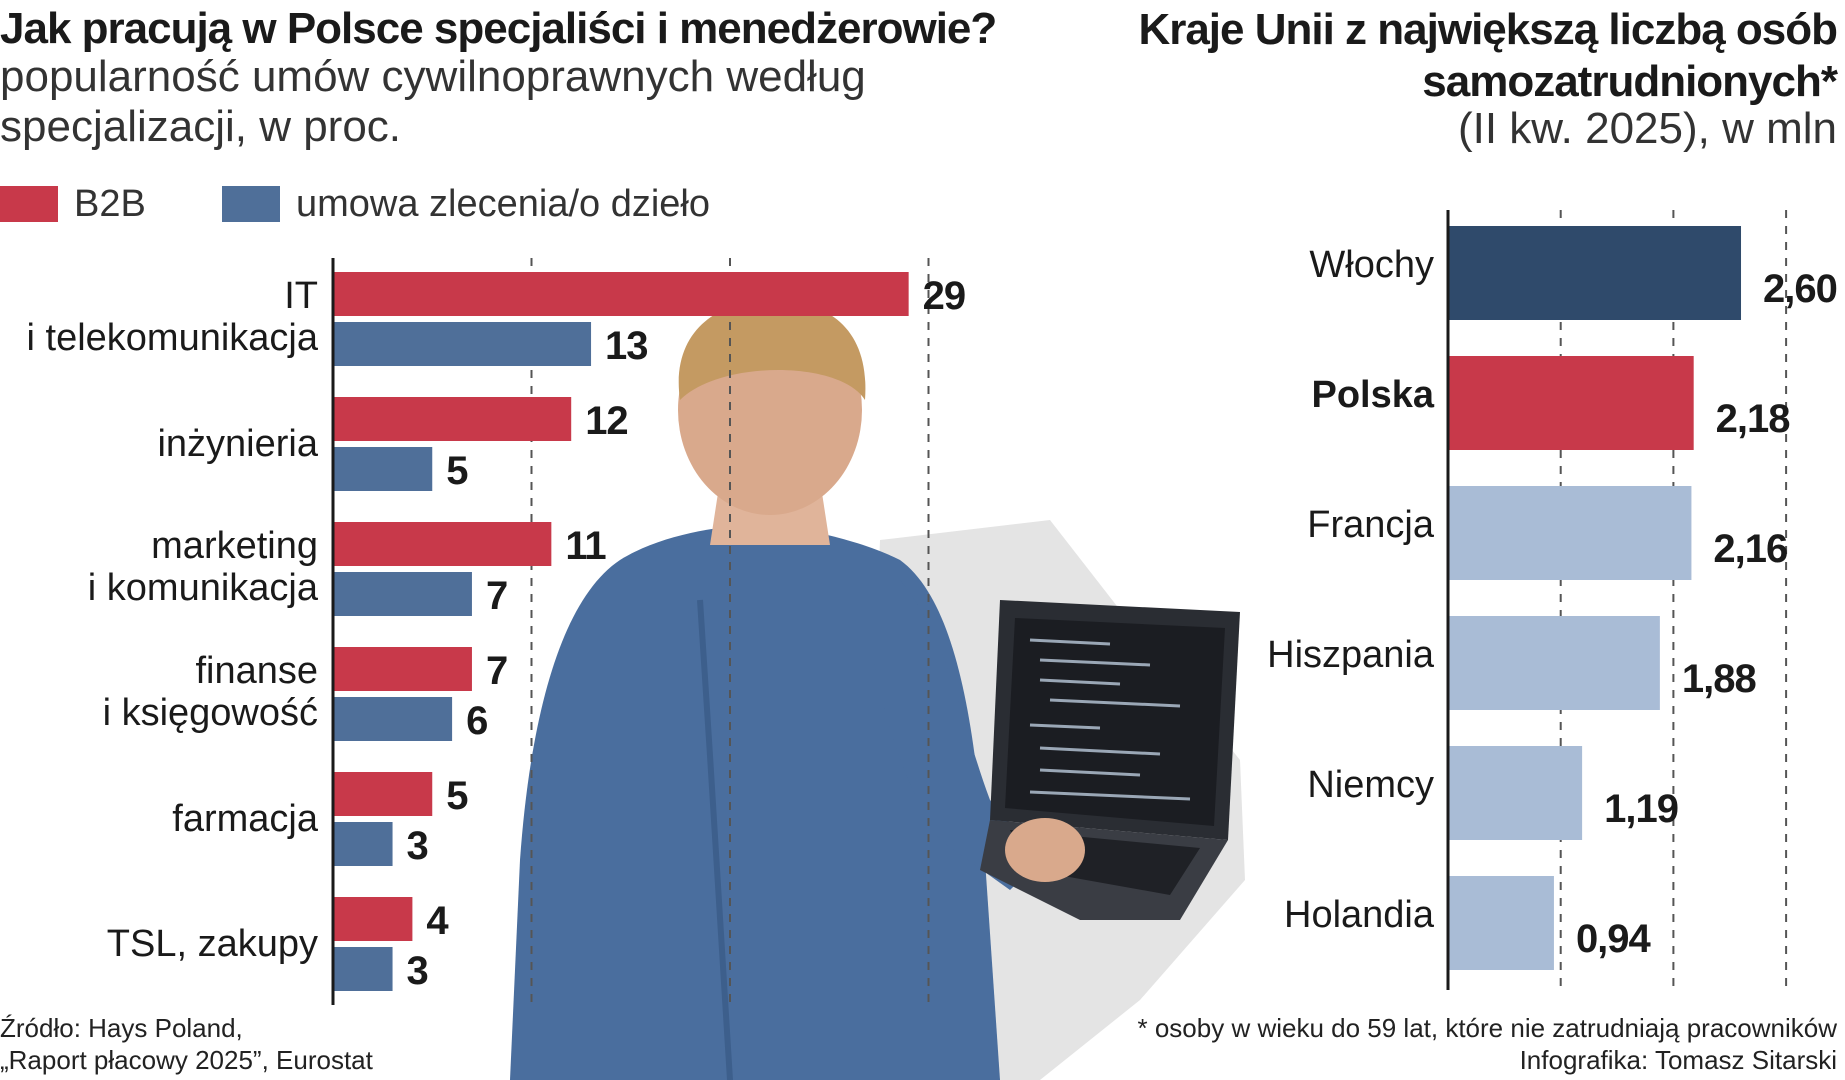  Describe the element at coordinates (1719, 679) in the screenshot. I see `right-value-label-3: 1,88` at that location.